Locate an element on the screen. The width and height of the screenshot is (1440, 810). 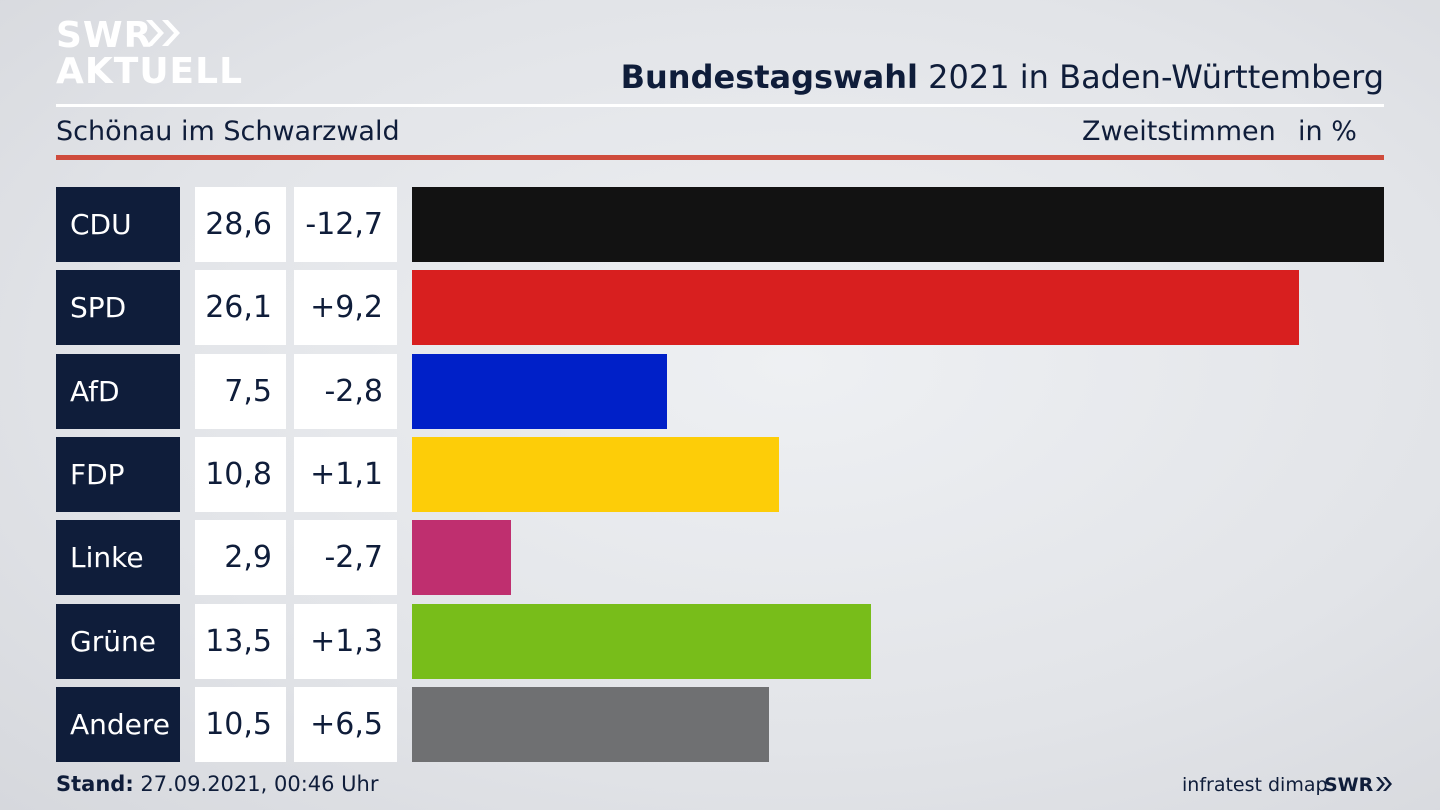
party-label: Andere is located at coordinates (118, 724).